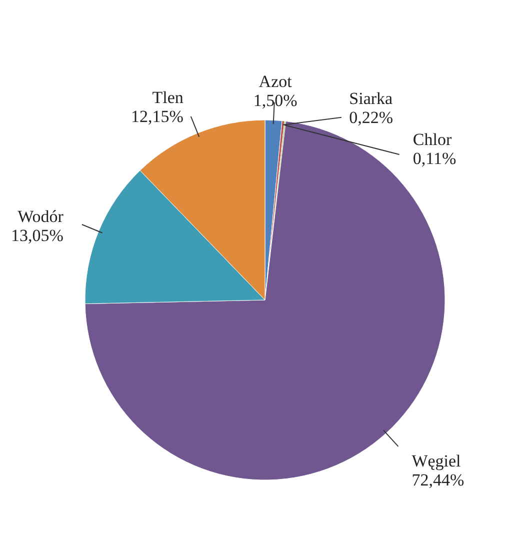 The image size is (510, 554). I want to click on data-label: 0,22%, so click(371, 117).